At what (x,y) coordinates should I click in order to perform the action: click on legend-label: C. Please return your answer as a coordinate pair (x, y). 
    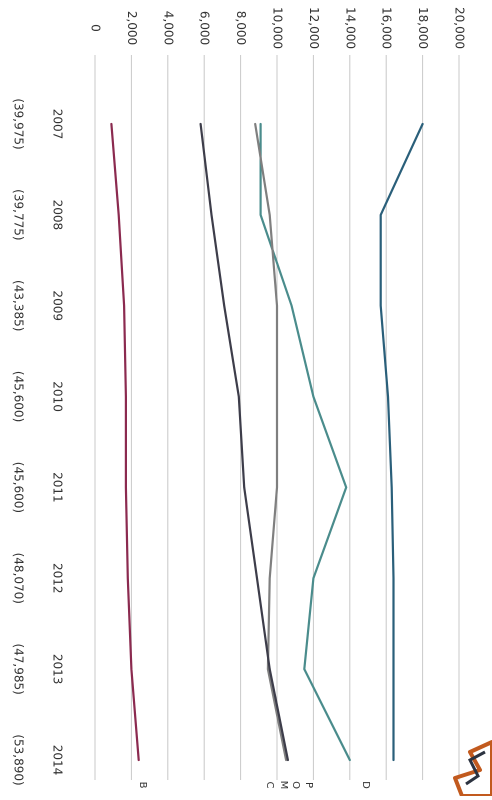
    Looking at the image, I should click on (269, 785).